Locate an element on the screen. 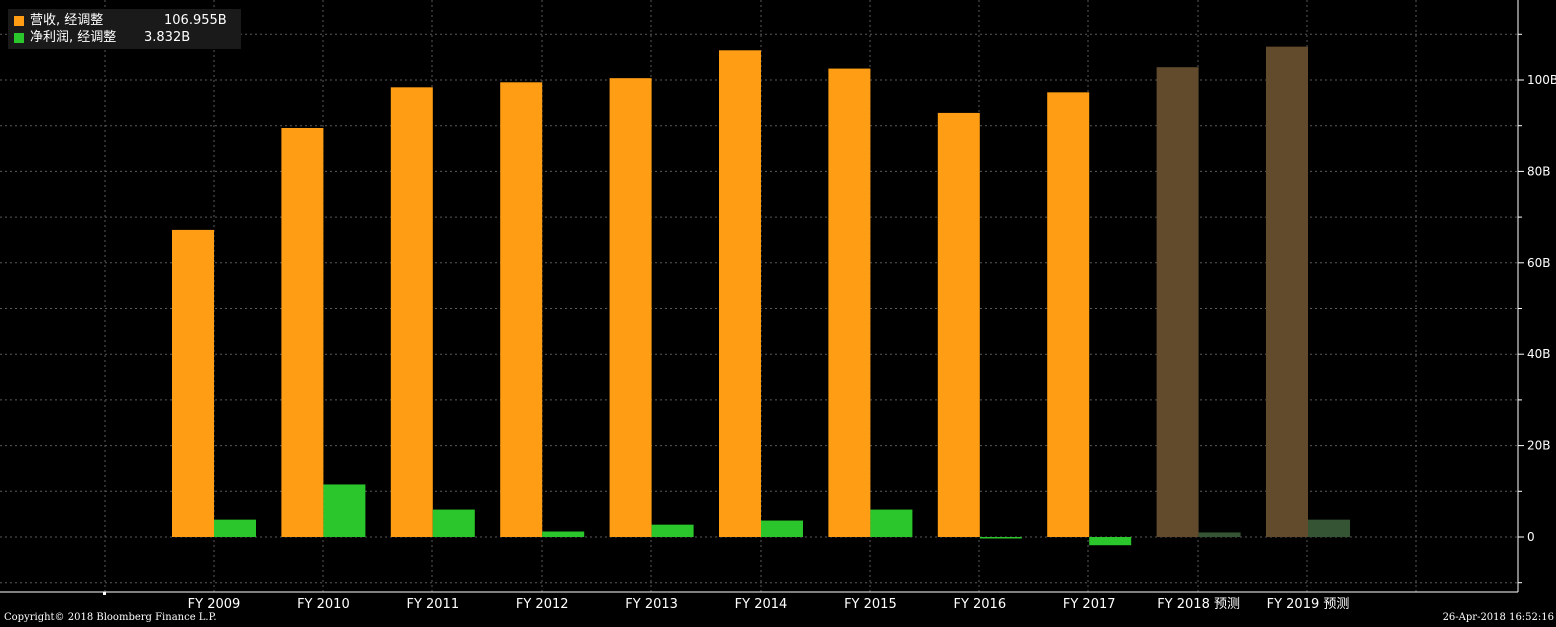 This screenshot has height=627, width=1556. legend-value-net-income: 3.832B is located at coordinates (167, 37).